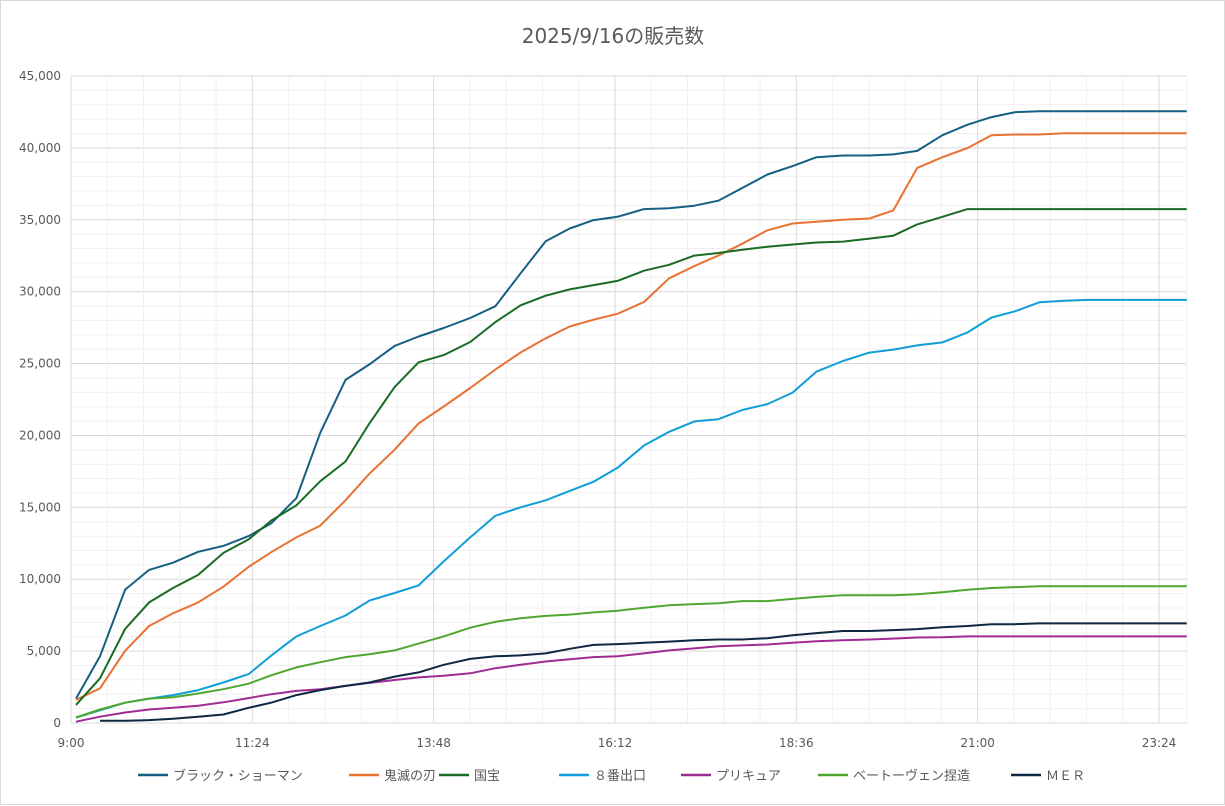 This screenshot has width=1225, height=806. Describe the element at coordinates (433, 743) in the screenshot. I see `x-tick-label: 13:48` at that location.